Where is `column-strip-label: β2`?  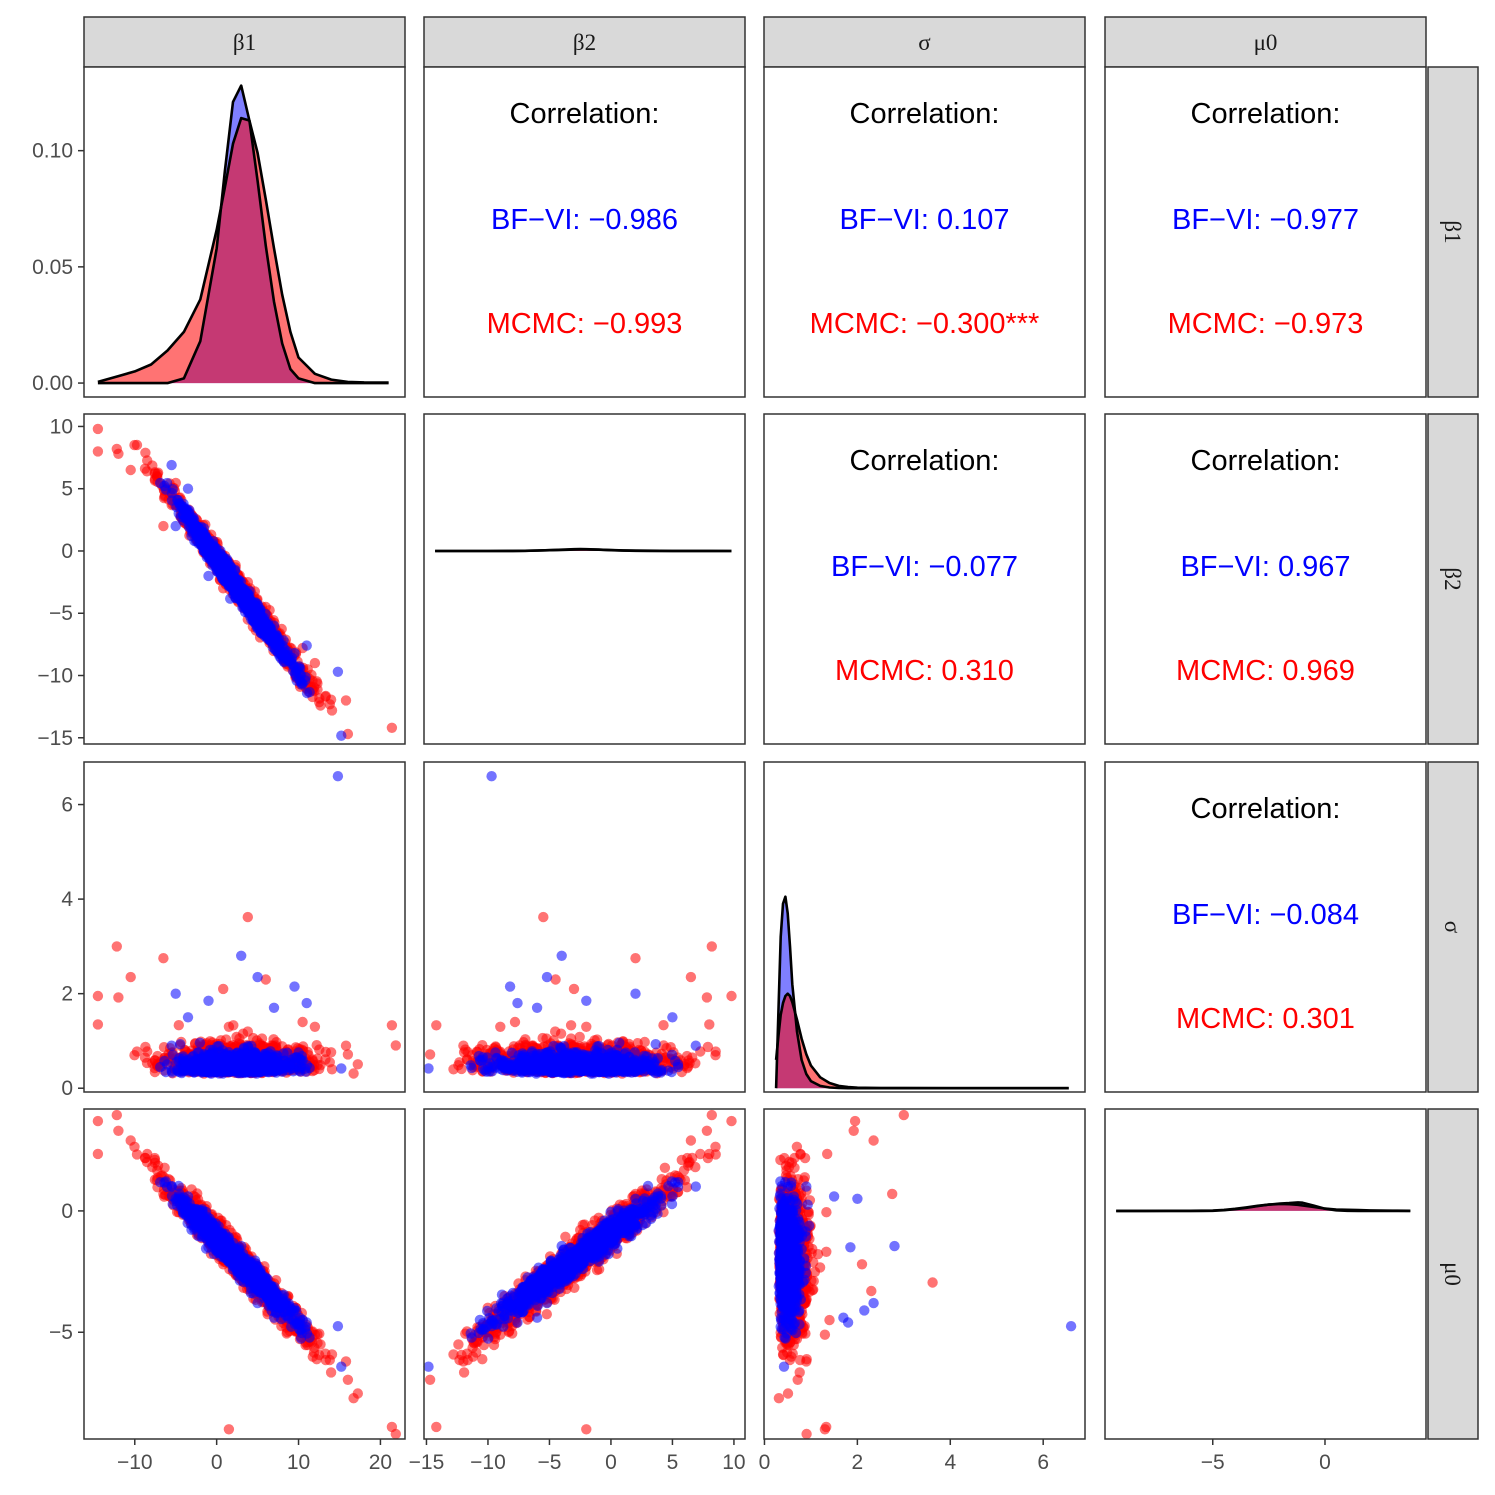 column-strip-label: β2 is located at coordinates (584, 42).